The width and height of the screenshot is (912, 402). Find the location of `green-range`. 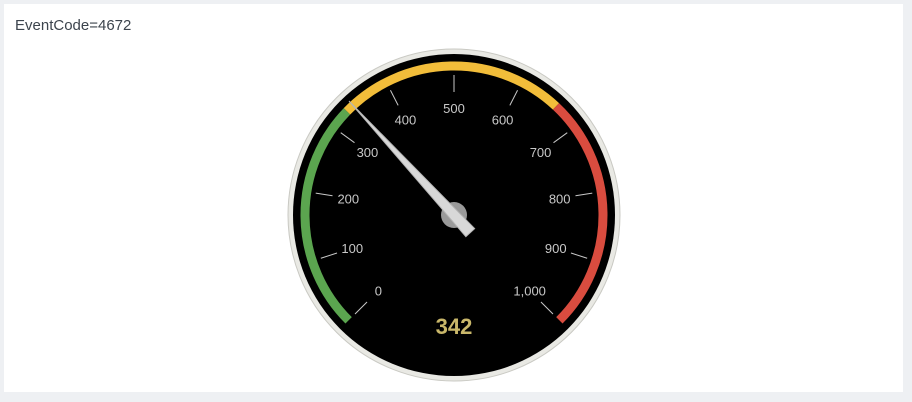

green-range is located at coordinates (326, 216).